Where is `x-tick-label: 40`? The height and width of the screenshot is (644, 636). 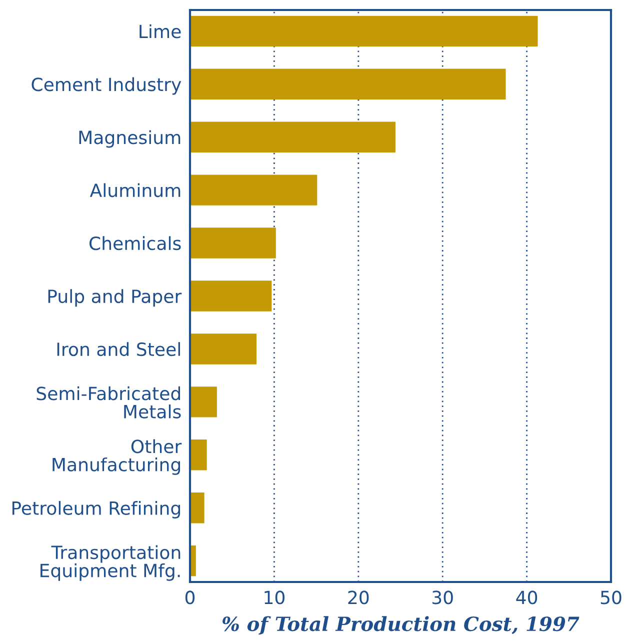 x-tick-label: 40 is located at coordinates (527, 597).